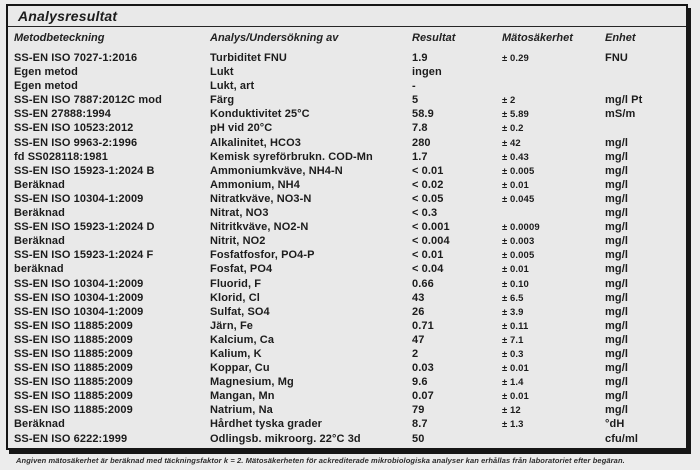 Image resolution: width=700 pixels, height=470 pixels. Describe the element at coordinates (242, 396) in the screenshot. I see `analysis-cell: Mangan, Mn` at that location.